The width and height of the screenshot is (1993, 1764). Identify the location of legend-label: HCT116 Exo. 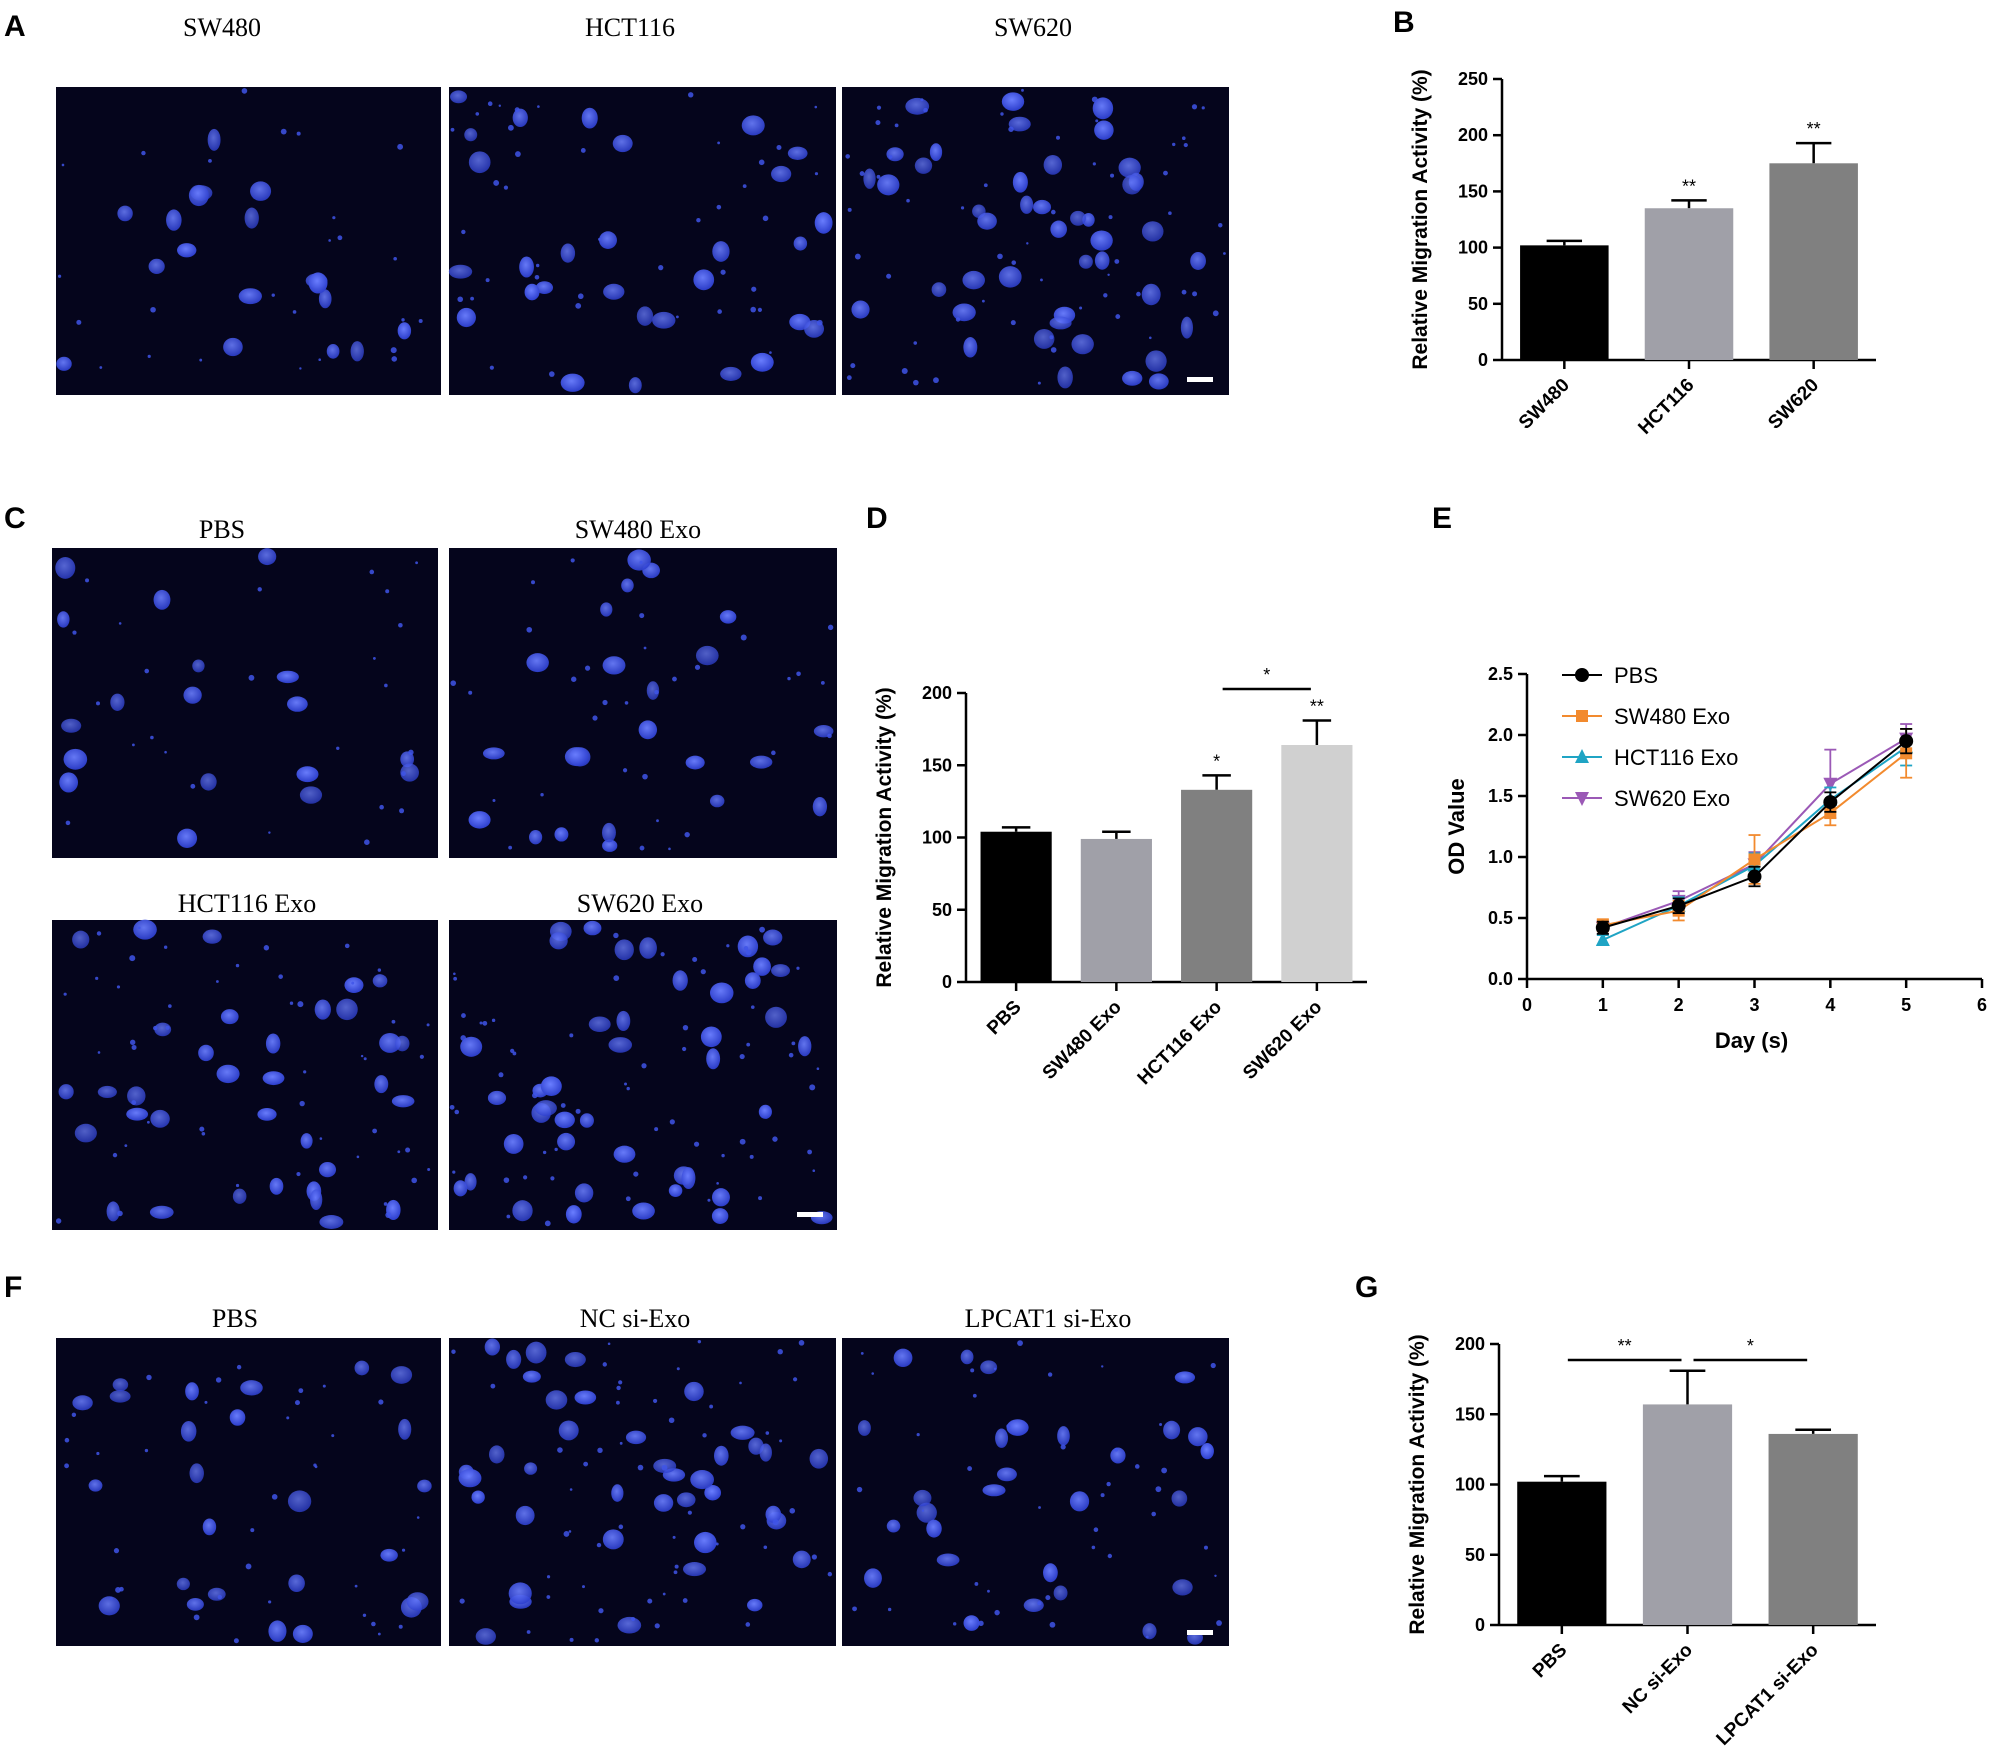
(1676, 757).